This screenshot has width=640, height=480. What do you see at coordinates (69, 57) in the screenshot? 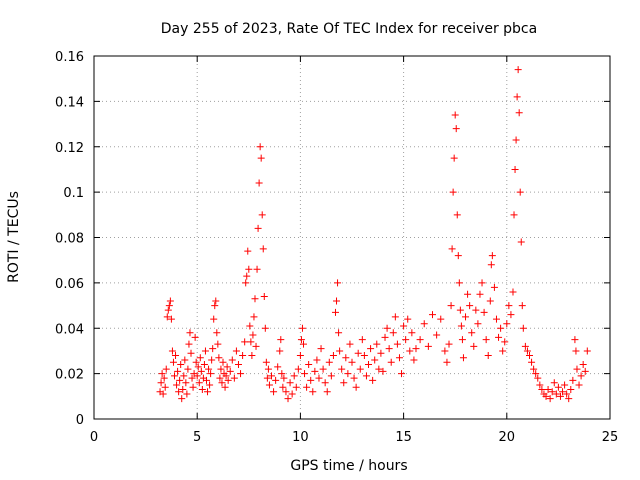
I see `y-tick-label: 0.16` at bounding box center [69, 57].